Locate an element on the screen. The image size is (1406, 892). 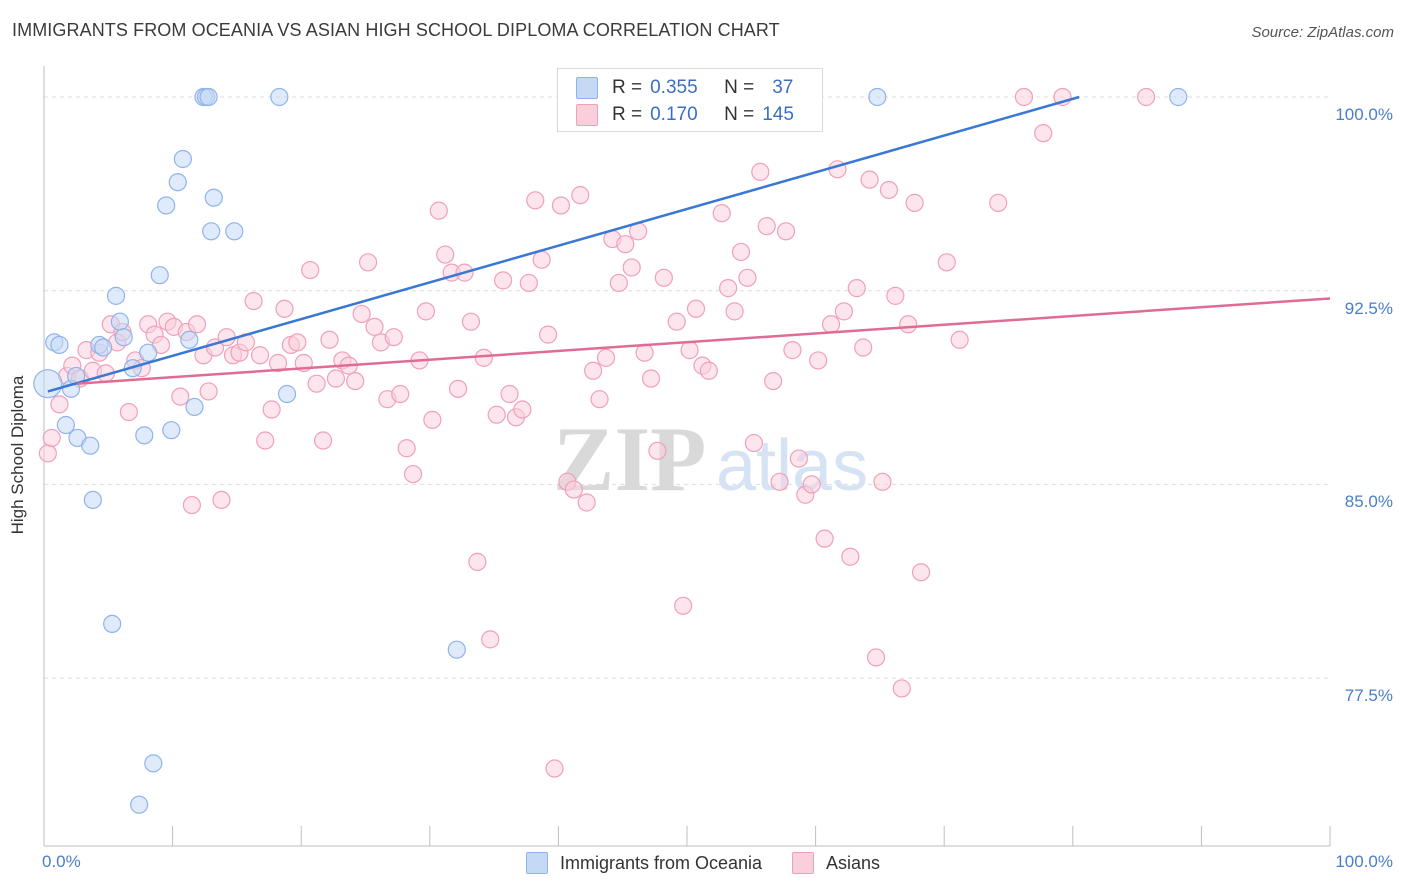
watermark-atlas: atlas is located at coordinates (792, 466).